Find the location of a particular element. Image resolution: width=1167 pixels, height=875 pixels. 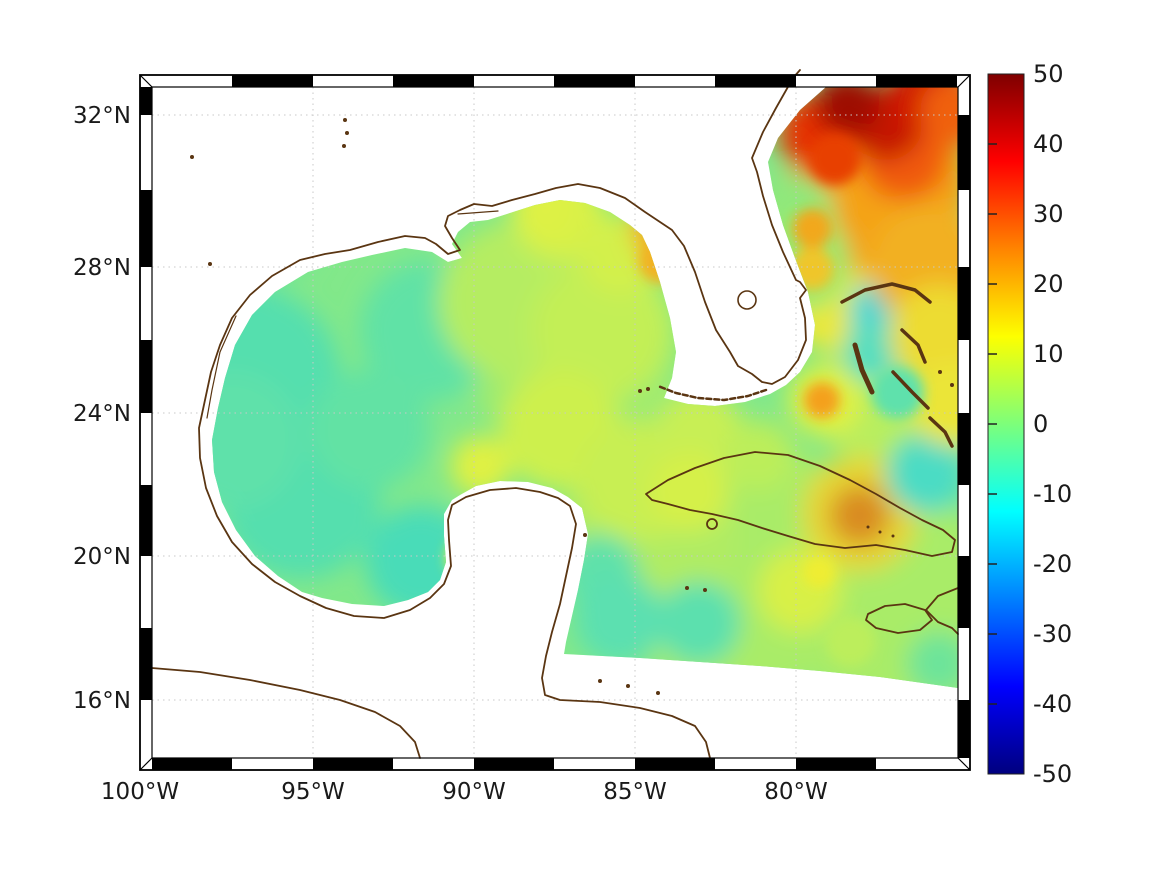

cb-label-n10: -10 is located at coordinates (1052, 494).